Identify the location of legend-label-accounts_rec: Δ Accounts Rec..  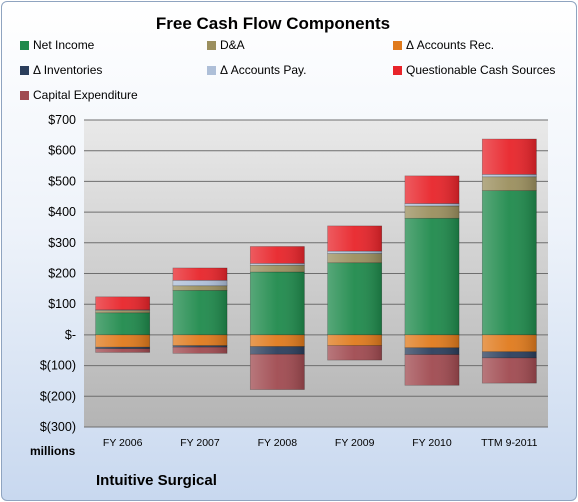
(450, 45).